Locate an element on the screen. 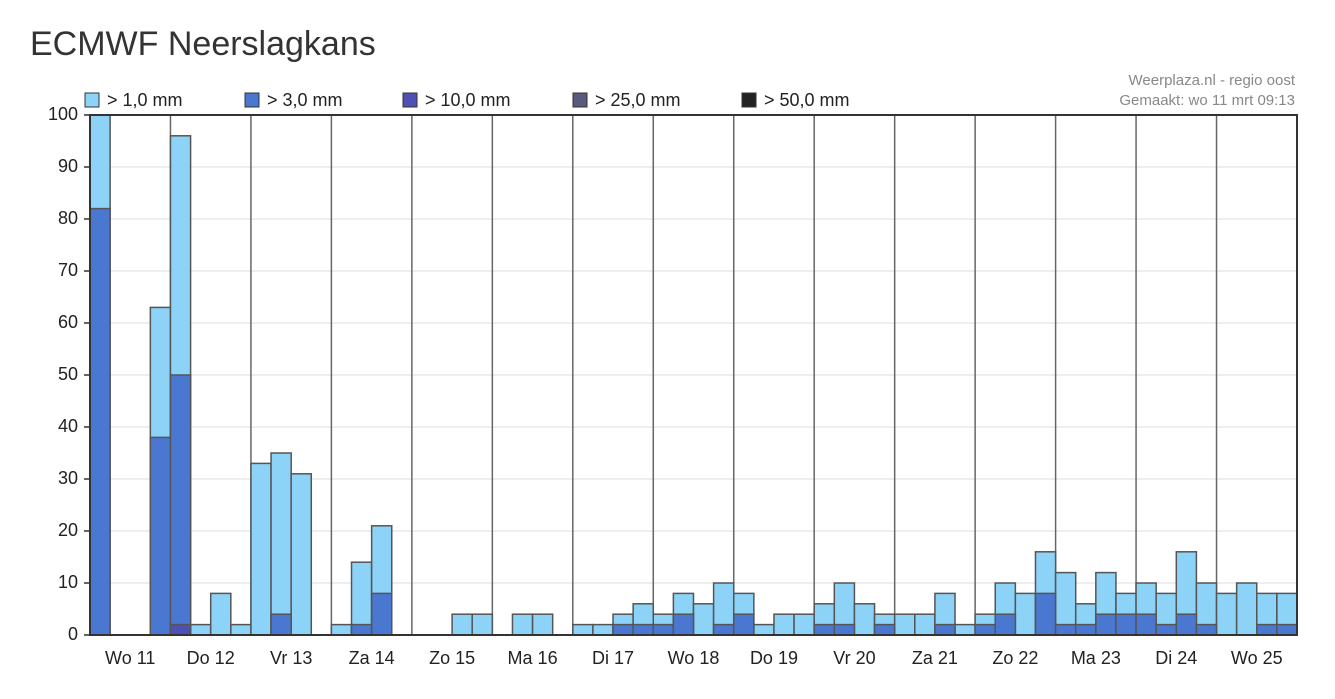 This screenshot has height=699, width=1335. x-tick-label: Vr 20 is located at coordinates (854, 658).